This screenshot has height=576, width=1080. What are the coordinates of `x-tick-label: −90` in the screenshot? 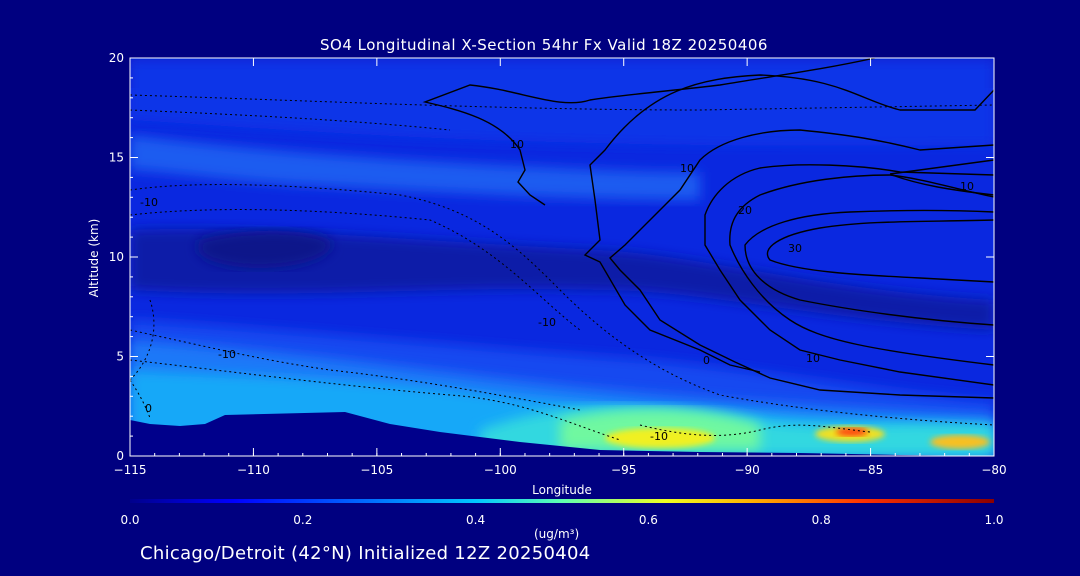 It's located at (746, 470).